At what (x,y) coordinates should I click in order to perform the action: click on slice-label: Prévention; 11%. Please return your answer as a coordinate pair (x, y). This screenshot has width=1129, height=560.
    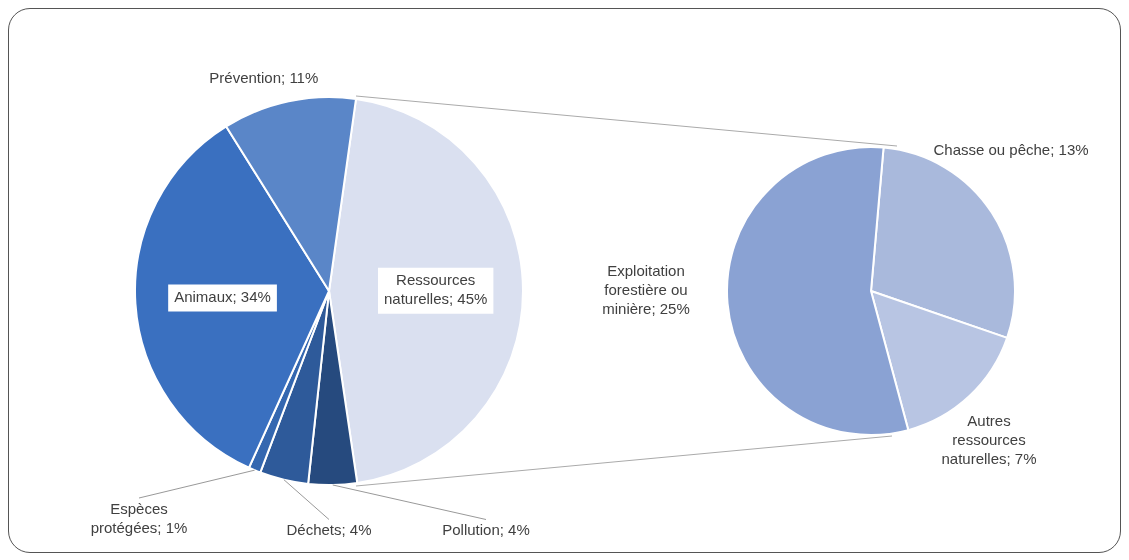
    Looking at the image, I should click on (264, 77).